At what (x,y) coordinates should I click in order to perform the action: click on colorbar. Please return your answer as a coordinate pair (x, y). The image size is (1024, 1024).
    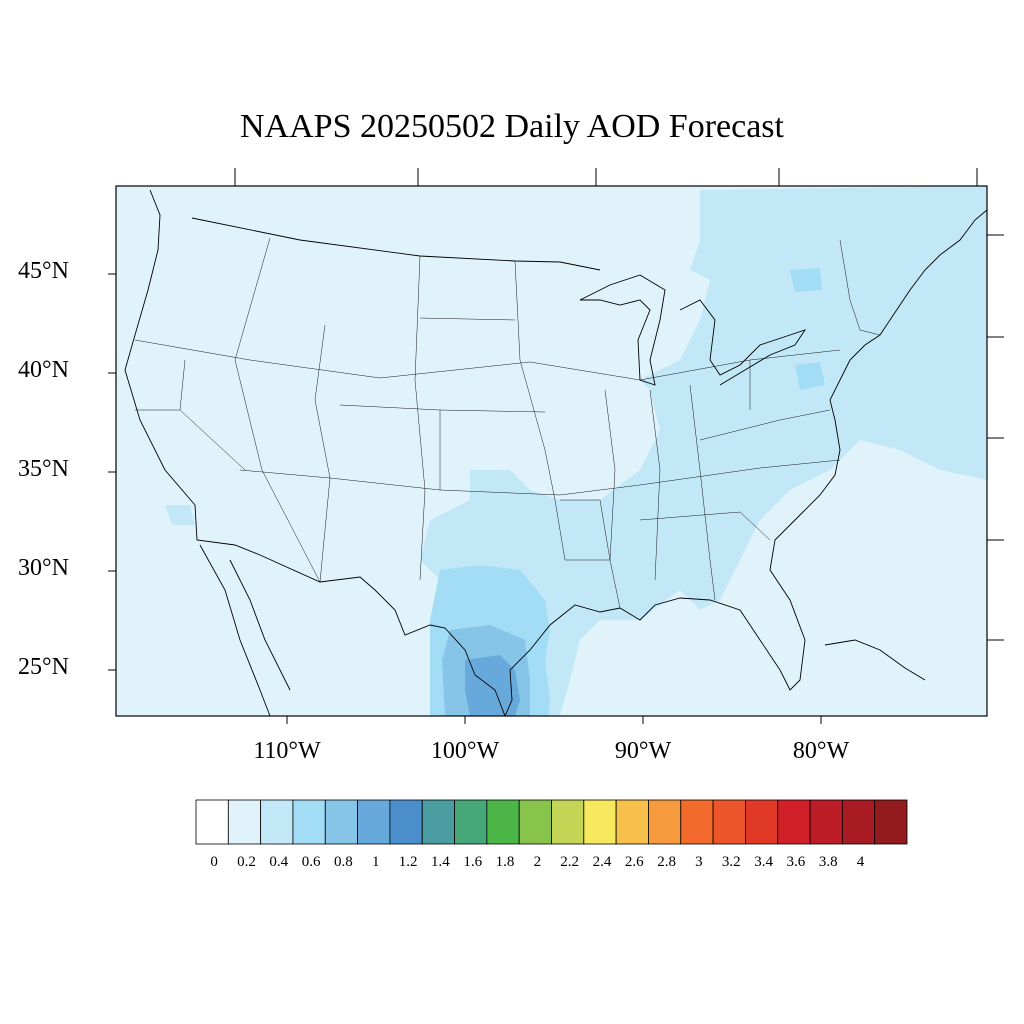
    Looking at the image, I should click on (551, 822).